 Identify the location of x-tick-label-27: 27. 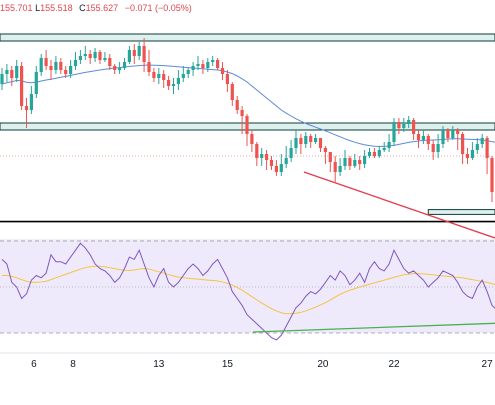
(488, 364).